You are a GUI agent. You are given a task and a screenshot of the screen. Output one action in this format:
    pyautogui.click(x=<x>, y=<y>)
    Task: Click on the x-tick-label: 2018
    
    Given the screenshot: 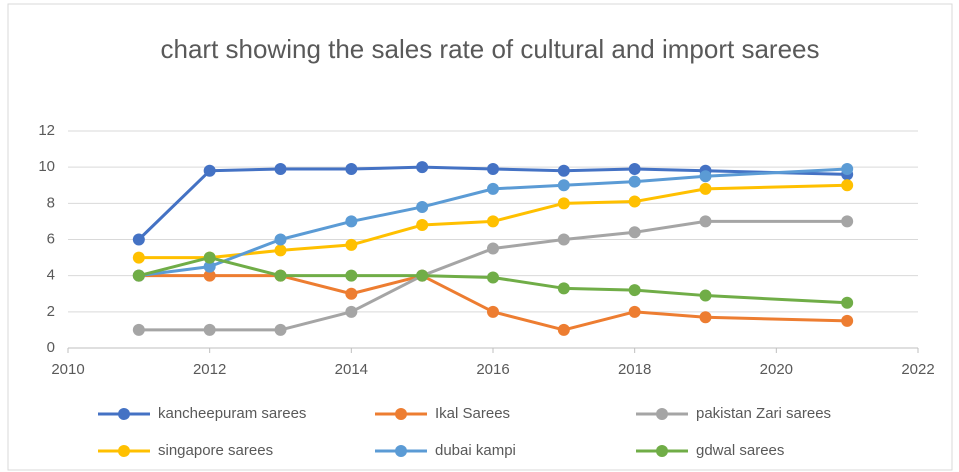 What is the action you would take?
    pyautogui.click(x=634, y=369)
    